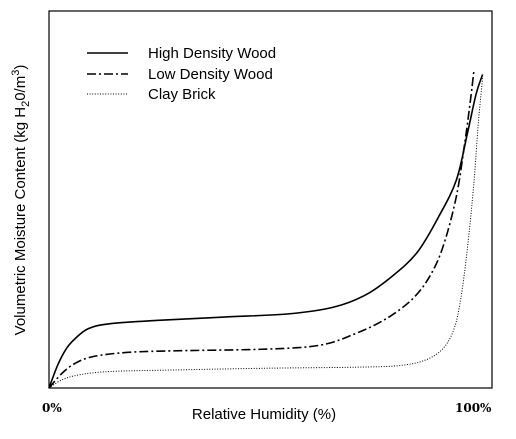 The image size is (516, 439). What do you see at coordinates (212, 53) in the screenshot?
I see `legend-label-high-density-wood: High Density Wood` at bounding box center [212, 53].